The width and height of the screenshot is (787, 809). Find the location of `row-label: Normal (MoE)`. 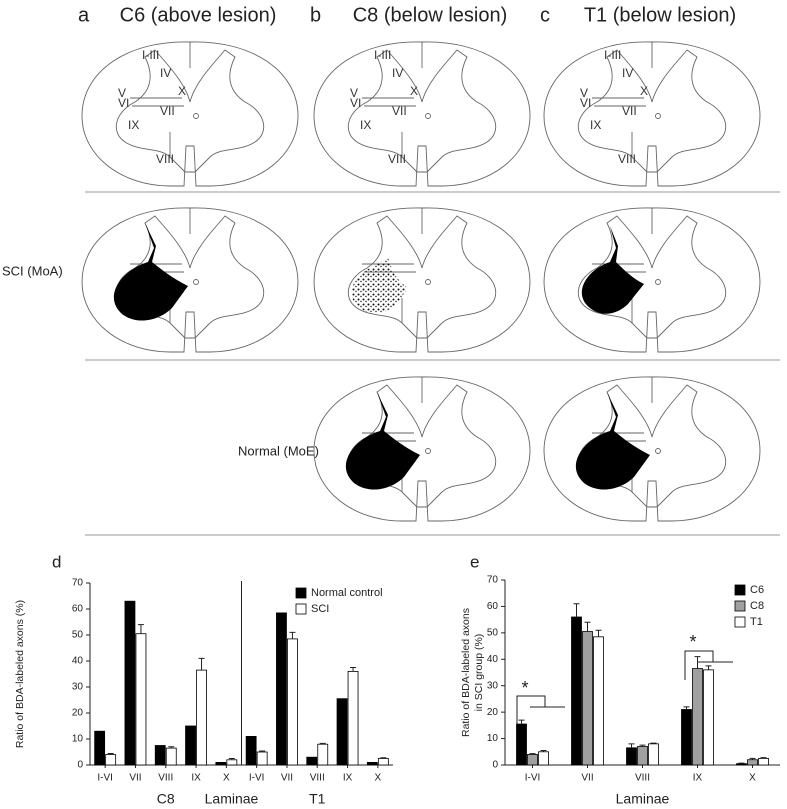

row-label: Normal (MoE) is located at coordinates (278, 450).